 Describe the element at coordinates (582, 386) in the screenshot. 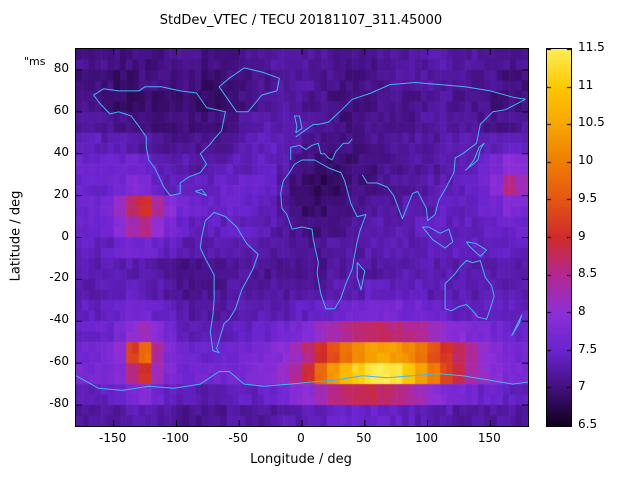

I see `colorbar-tick-label: 7` at that location.